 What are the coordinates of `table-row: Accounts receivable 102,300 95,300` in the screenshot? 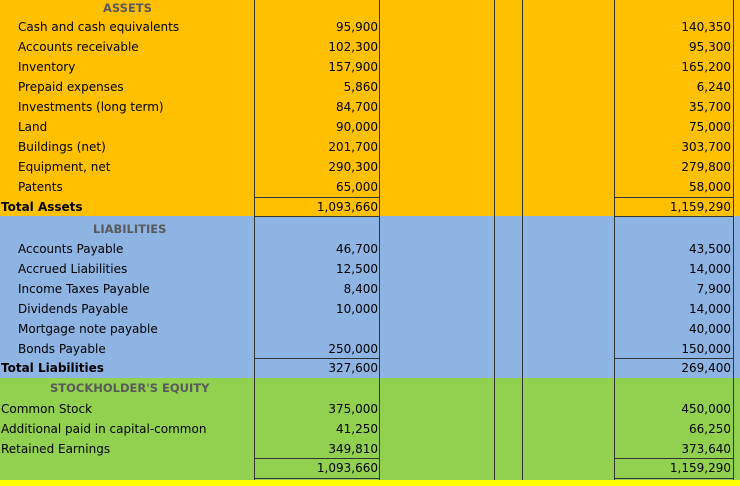 It's located at (370, 47).